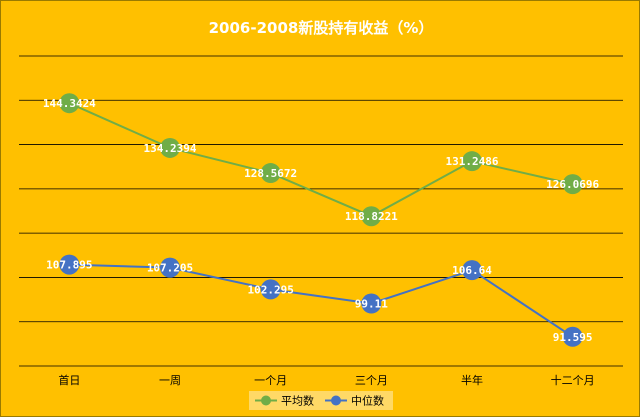 The width and height of the screenshot is (640, 418). I want to click on x-tick-label: 一周, so click(170, 380).